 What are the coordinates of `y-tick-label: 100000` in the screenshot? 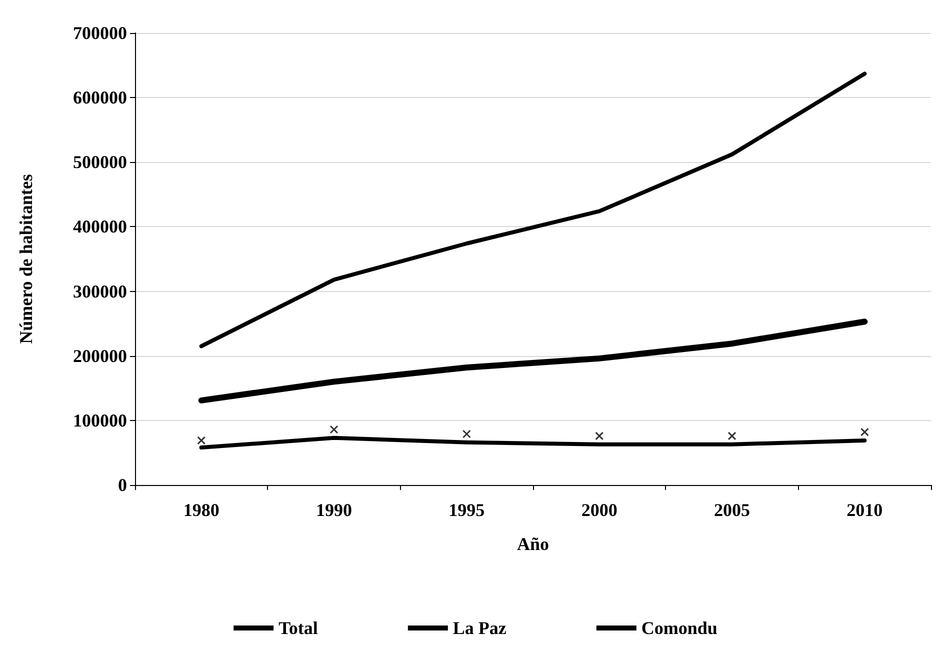 It's located at (100, 420).